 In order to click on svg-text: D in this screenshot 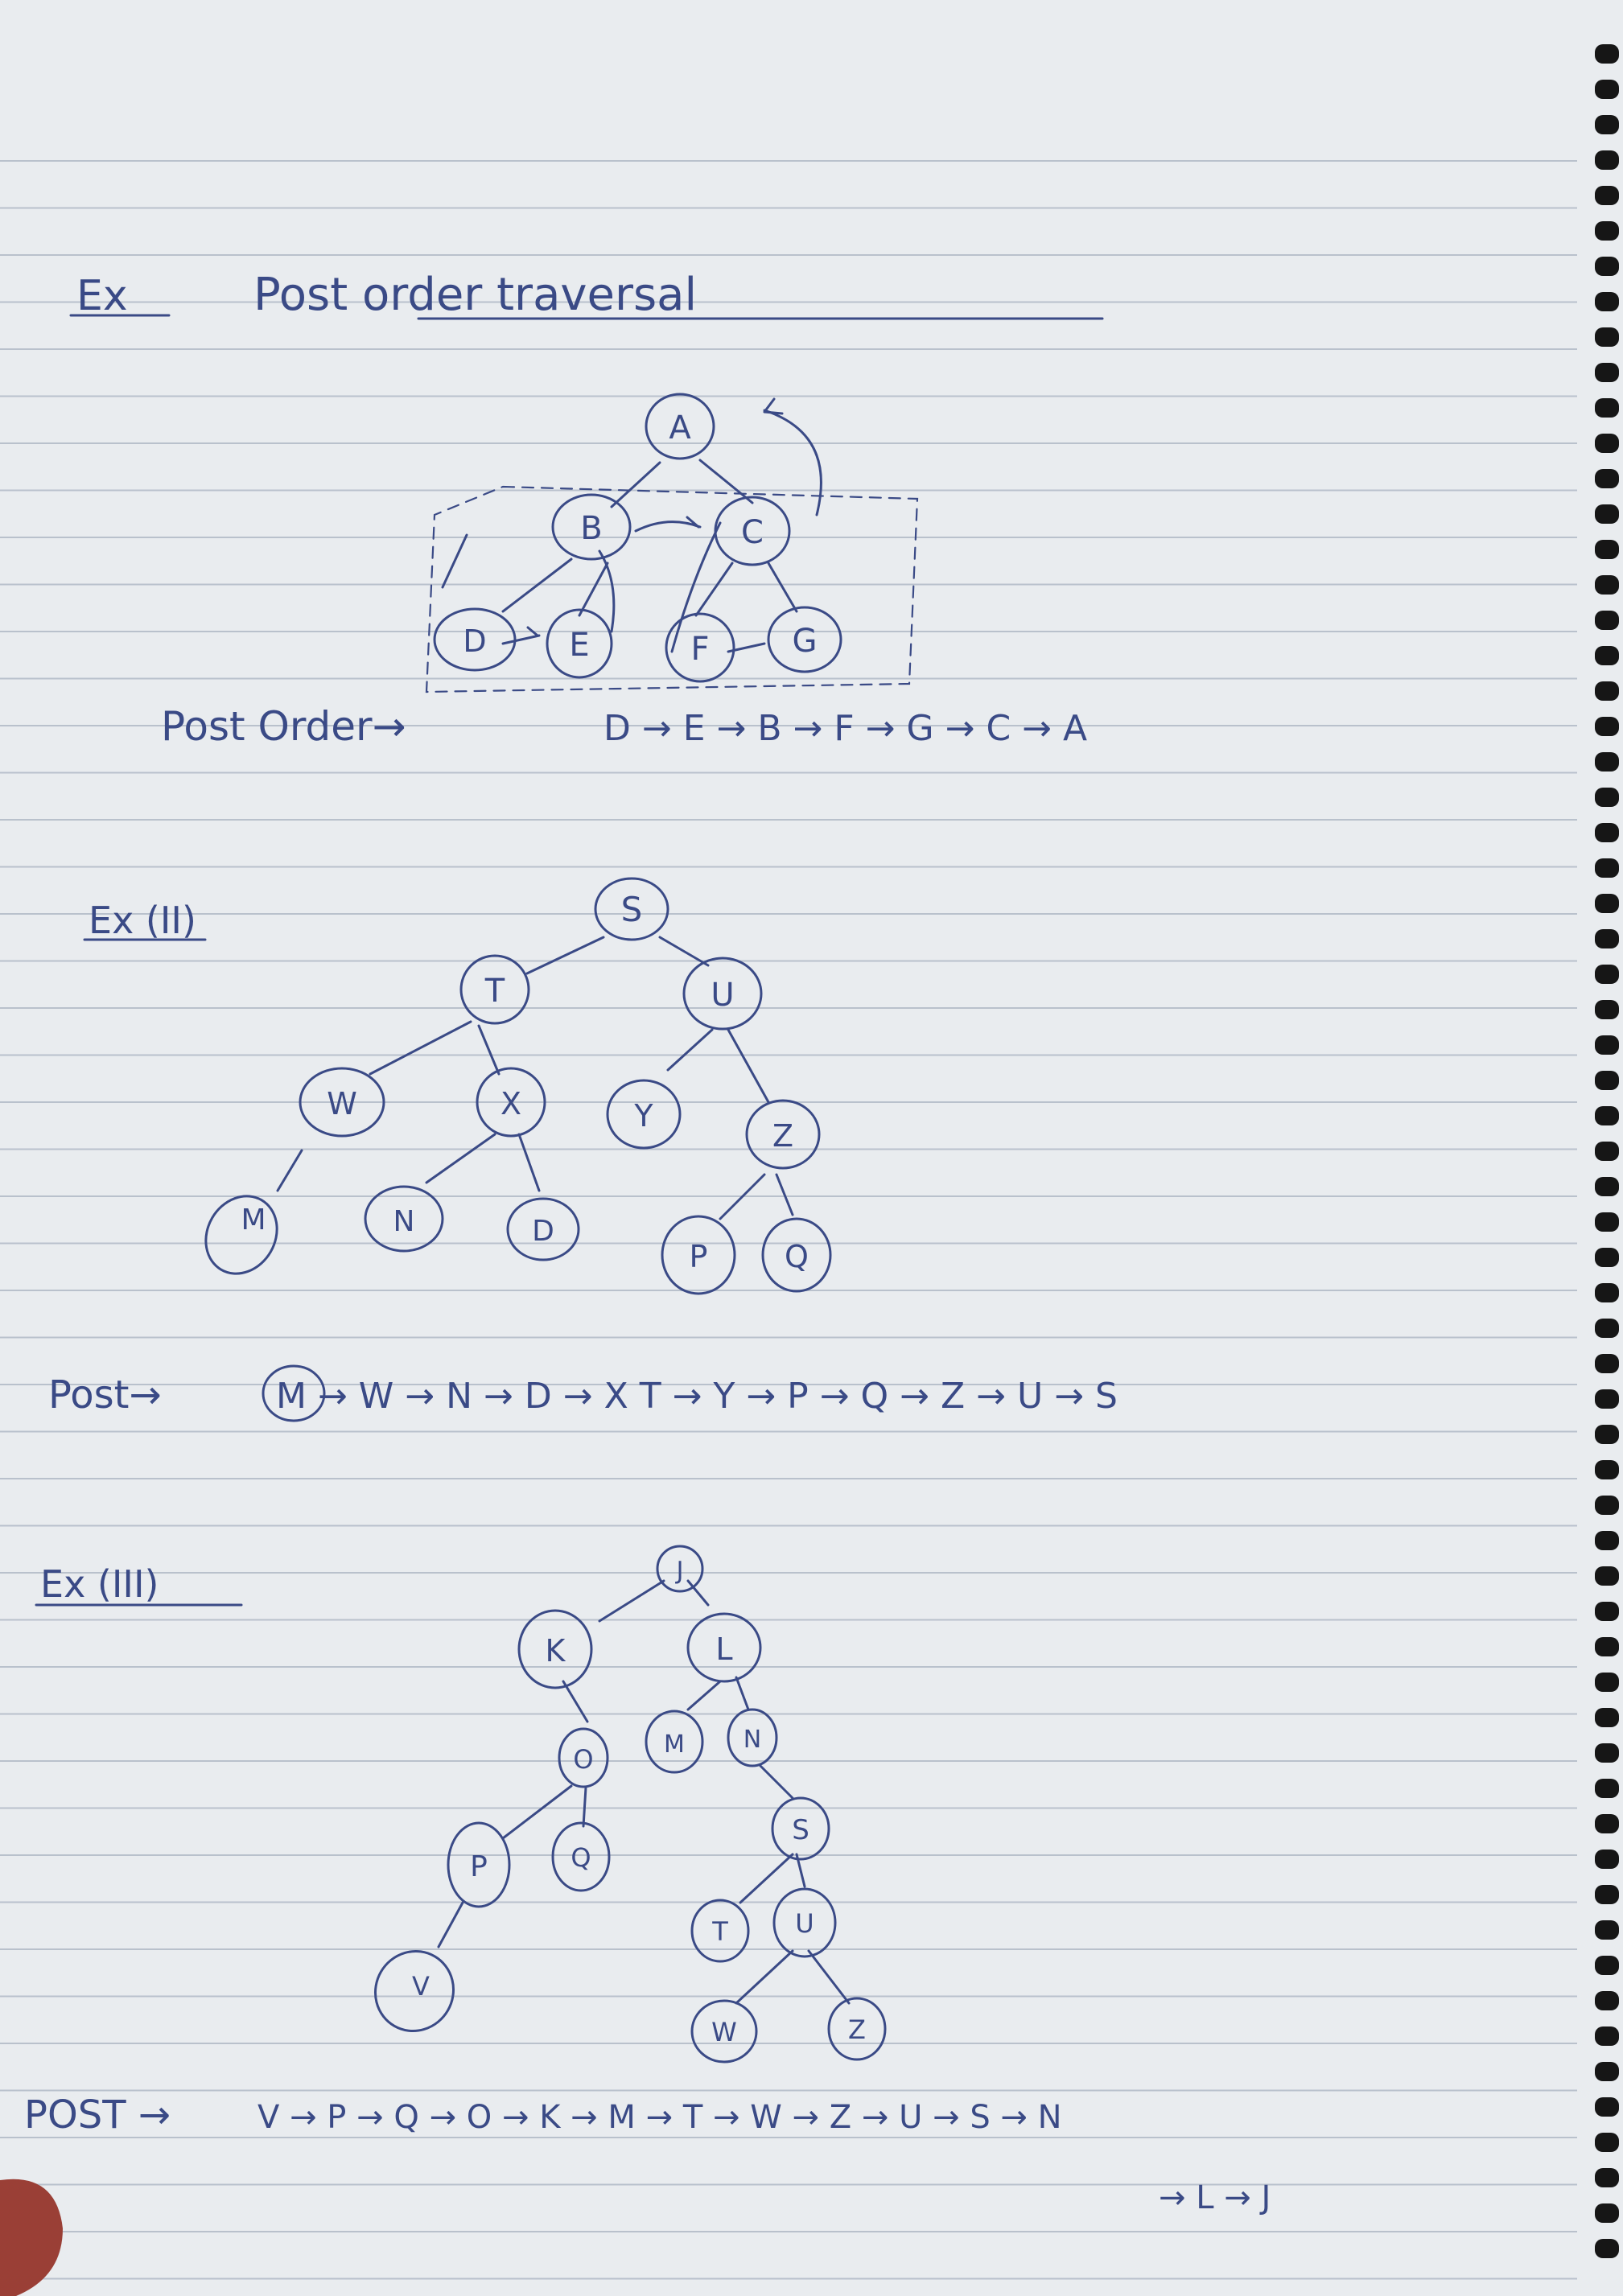, I will do `click(474, 641)`.